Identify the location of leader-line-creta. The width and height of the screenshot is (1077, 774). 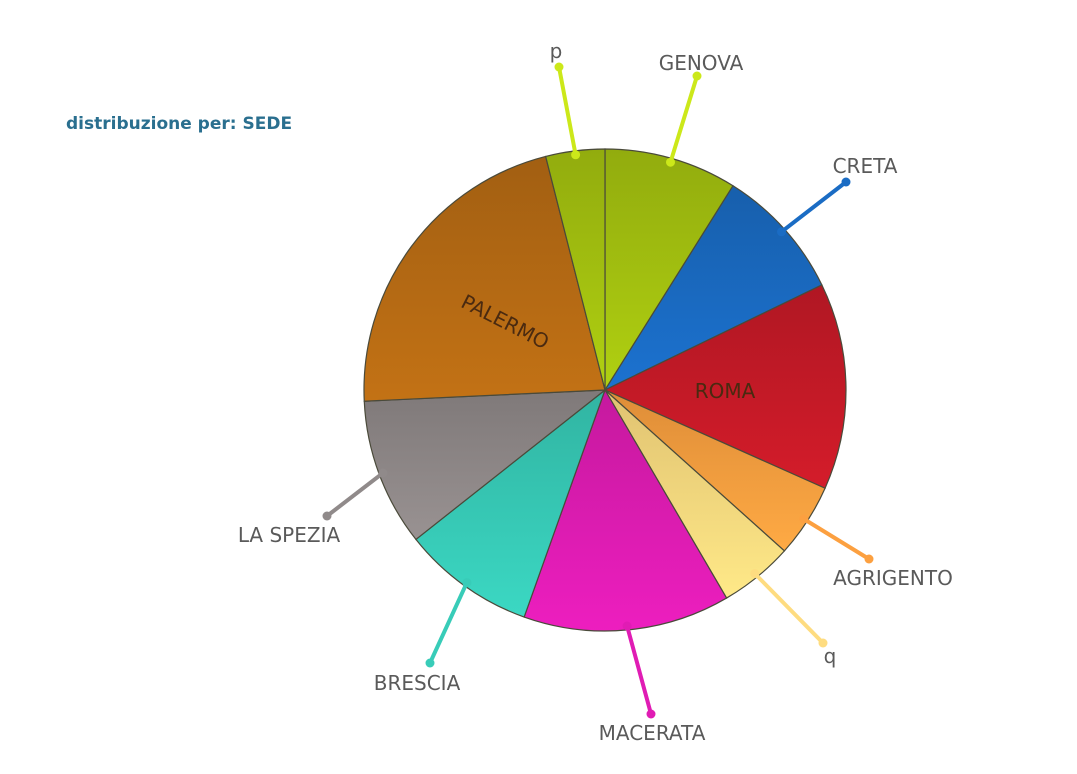
(813, 207).